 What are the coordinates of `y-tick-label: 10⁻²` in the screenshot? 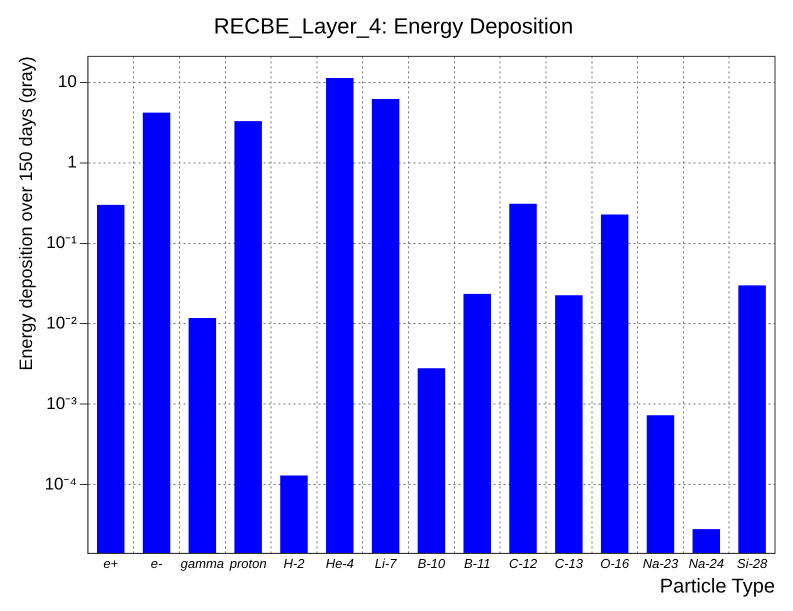 It's located at (62, 322).